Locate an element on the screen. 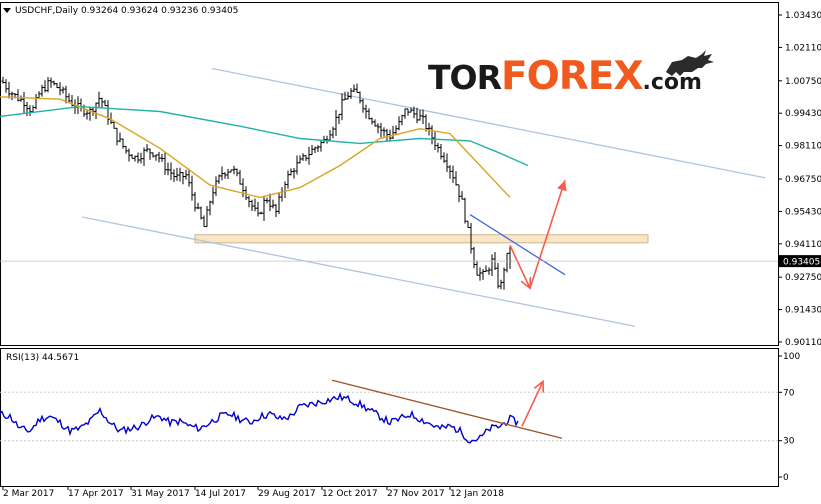 This screenshot has height=504, width=821. rsi-trendline is located at coordinates (447, 409).